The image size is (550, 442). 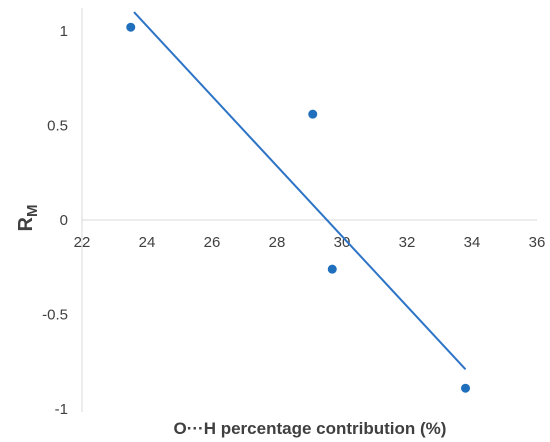 I want to click on y-axis-title-subscript: M, so click(x=32, y=211).